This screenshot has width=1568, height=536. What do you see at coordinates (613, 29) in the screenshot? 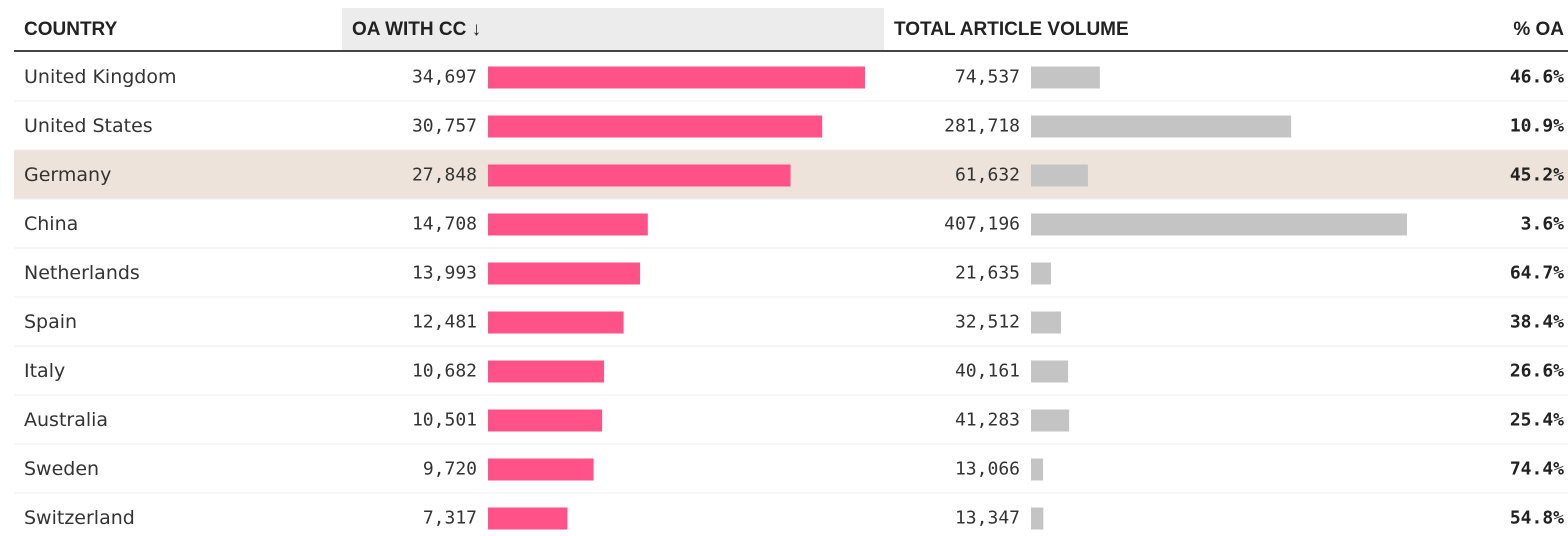
I see `sorted-column-header` at bounding box center [613, 29].